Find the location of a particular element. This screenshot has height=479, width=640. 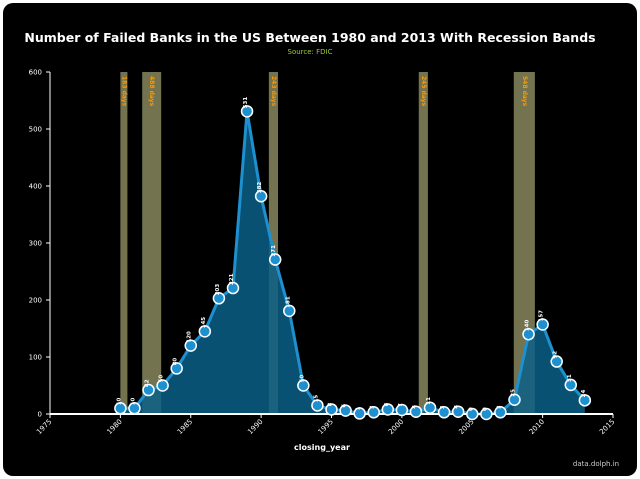

x-tick-label: 2005 is located at coordinates (466, 427).